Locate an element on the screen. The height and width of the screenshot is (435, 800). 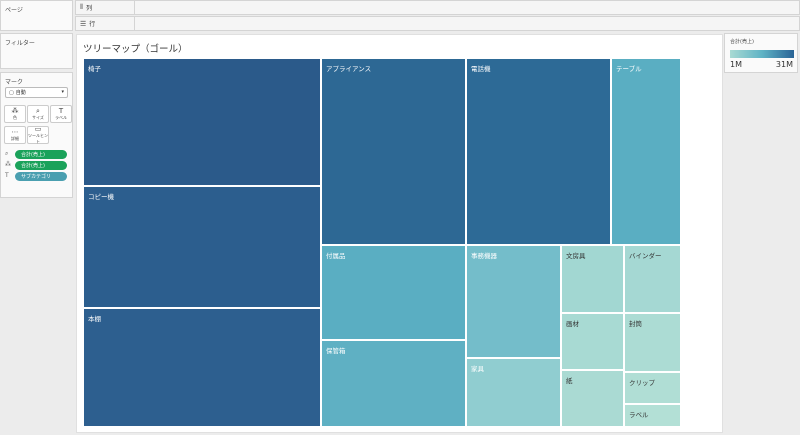
treemap-cell-label: 保管箱 is located at coordinates (336, 351).